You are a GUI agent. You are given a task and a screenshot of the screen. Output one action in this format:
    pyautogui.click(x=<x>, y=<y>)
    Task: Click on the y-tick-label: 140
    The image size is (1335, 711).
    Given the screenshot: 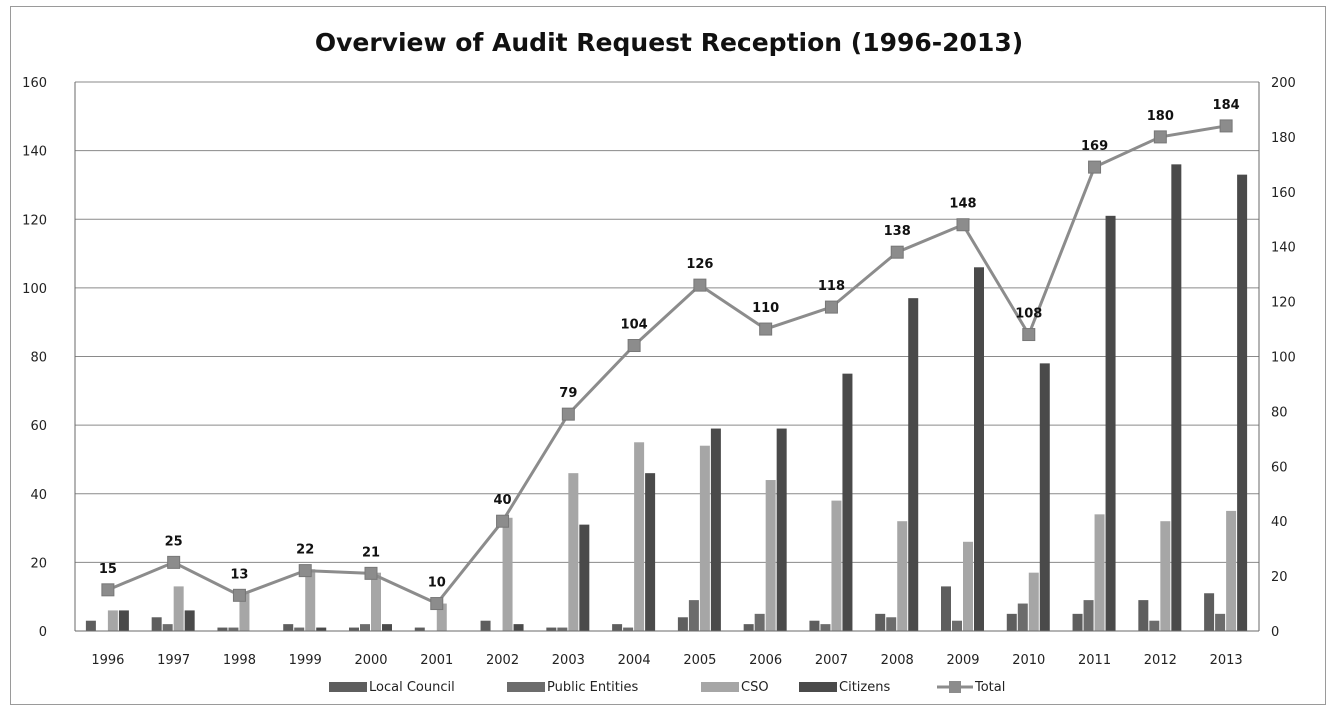 What is the action you would take?
    pyautogui.click(x=34, y=152)
    